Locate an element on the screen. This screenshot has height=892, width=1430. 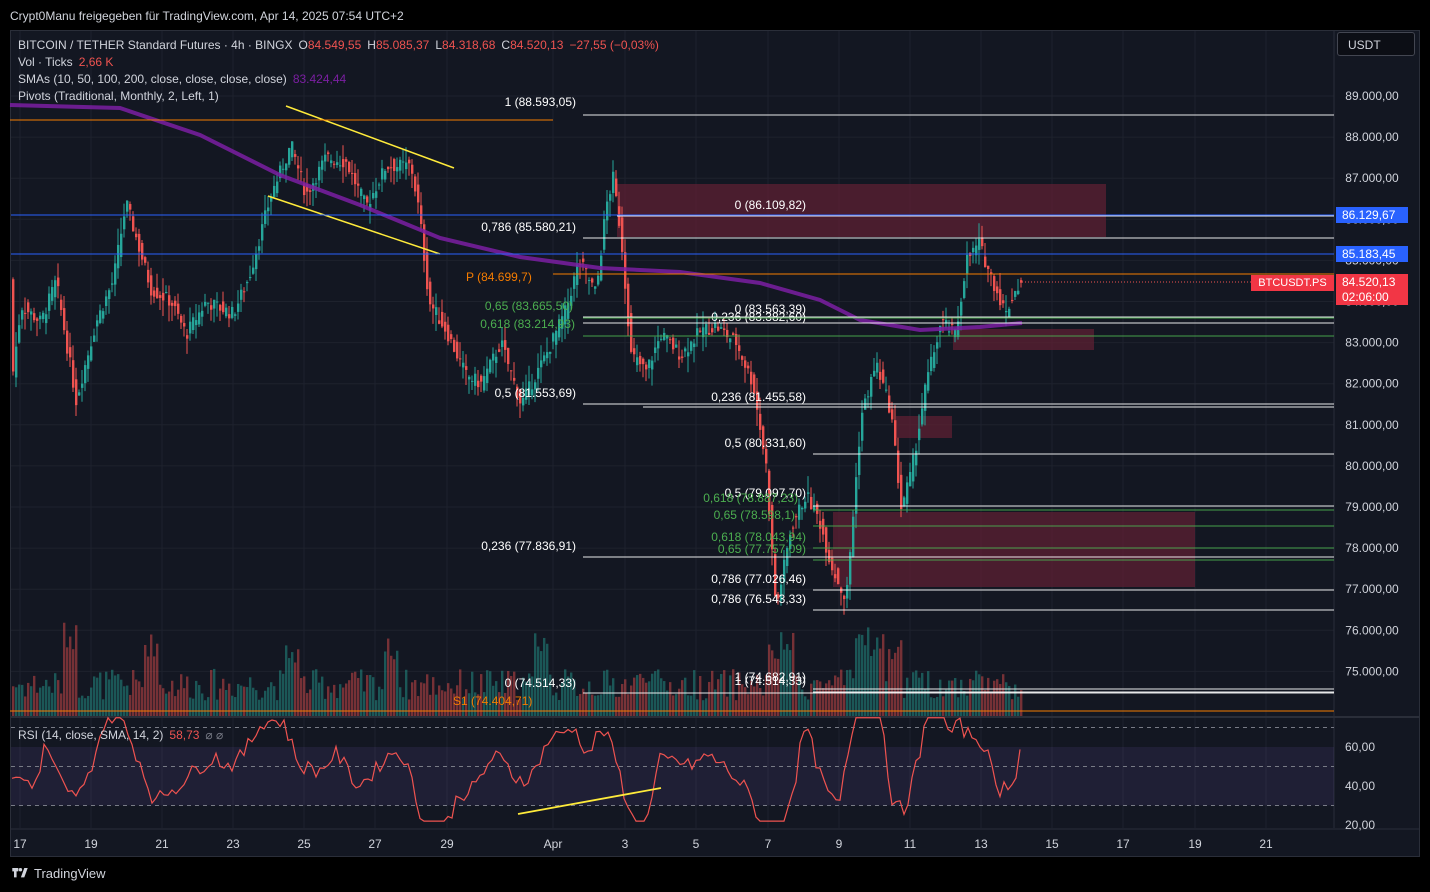
price-axis-label: 76.000,00 is located at coordinates (1372, 630).